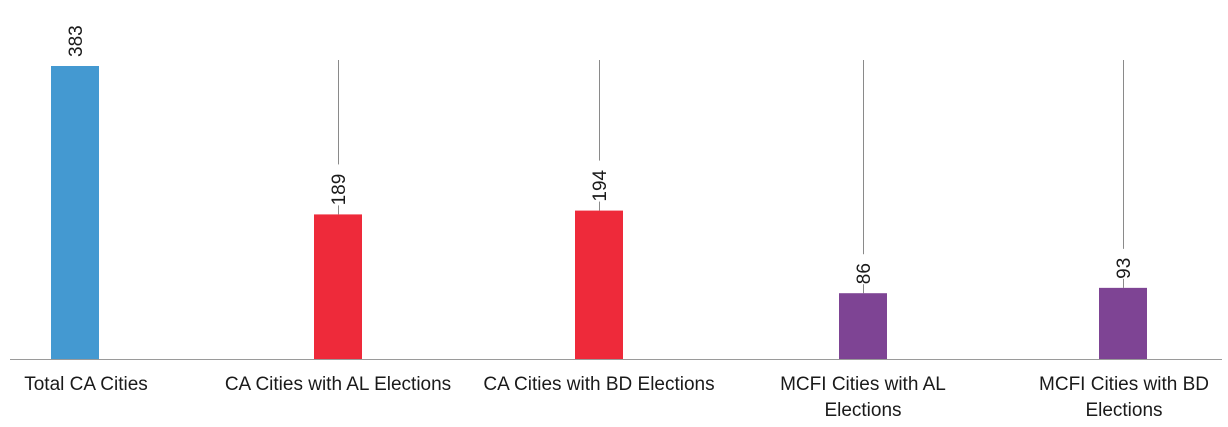 The image size is (1228, 427). Describe the element at coordinates (863, 397) in the screenshot. I see `x-tick-label-mcfi-cities-al: MCFI Cities with AL Elections` at that location.